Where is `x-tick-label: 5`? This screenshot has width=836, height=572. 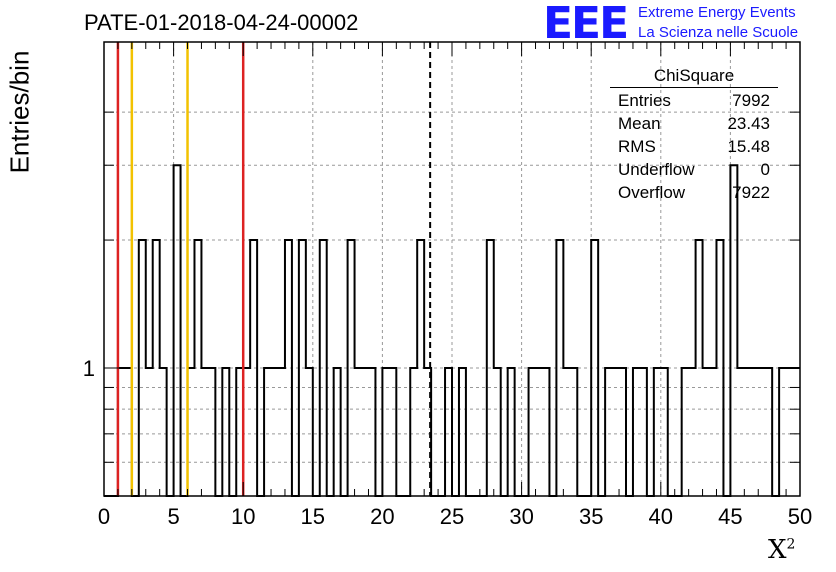
x-tick-label: 5 is located at coordinates (173, 516).